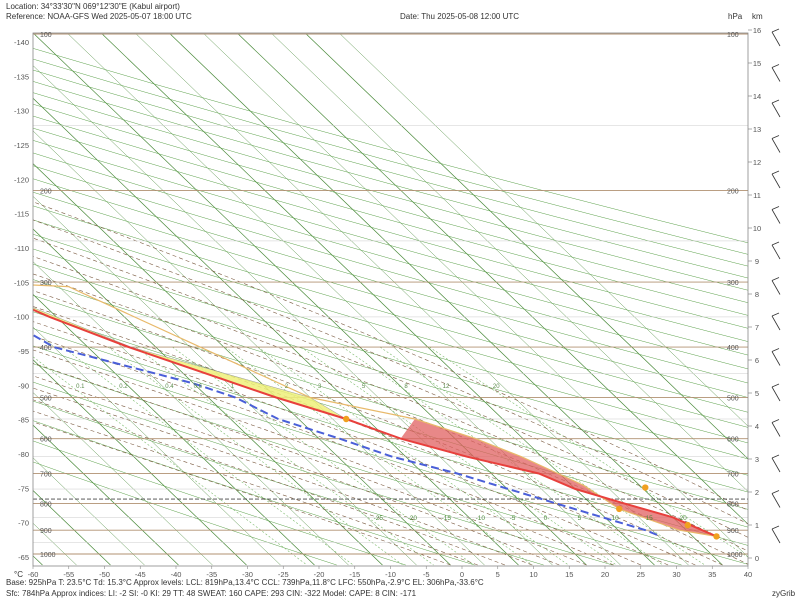 This screenshot has width=800, height=600. I want to click on x-tick-label: -55, so click(68, 574).